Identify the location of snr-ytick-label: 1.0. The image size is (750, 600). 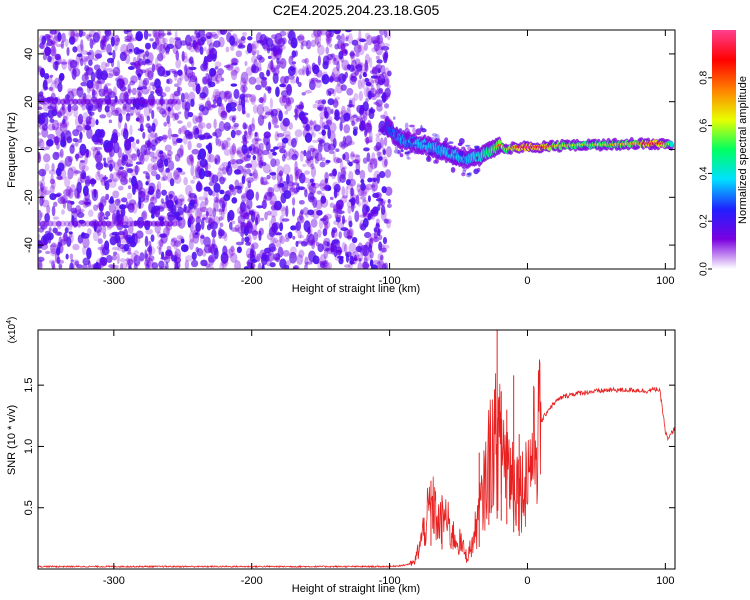
(29, 446).